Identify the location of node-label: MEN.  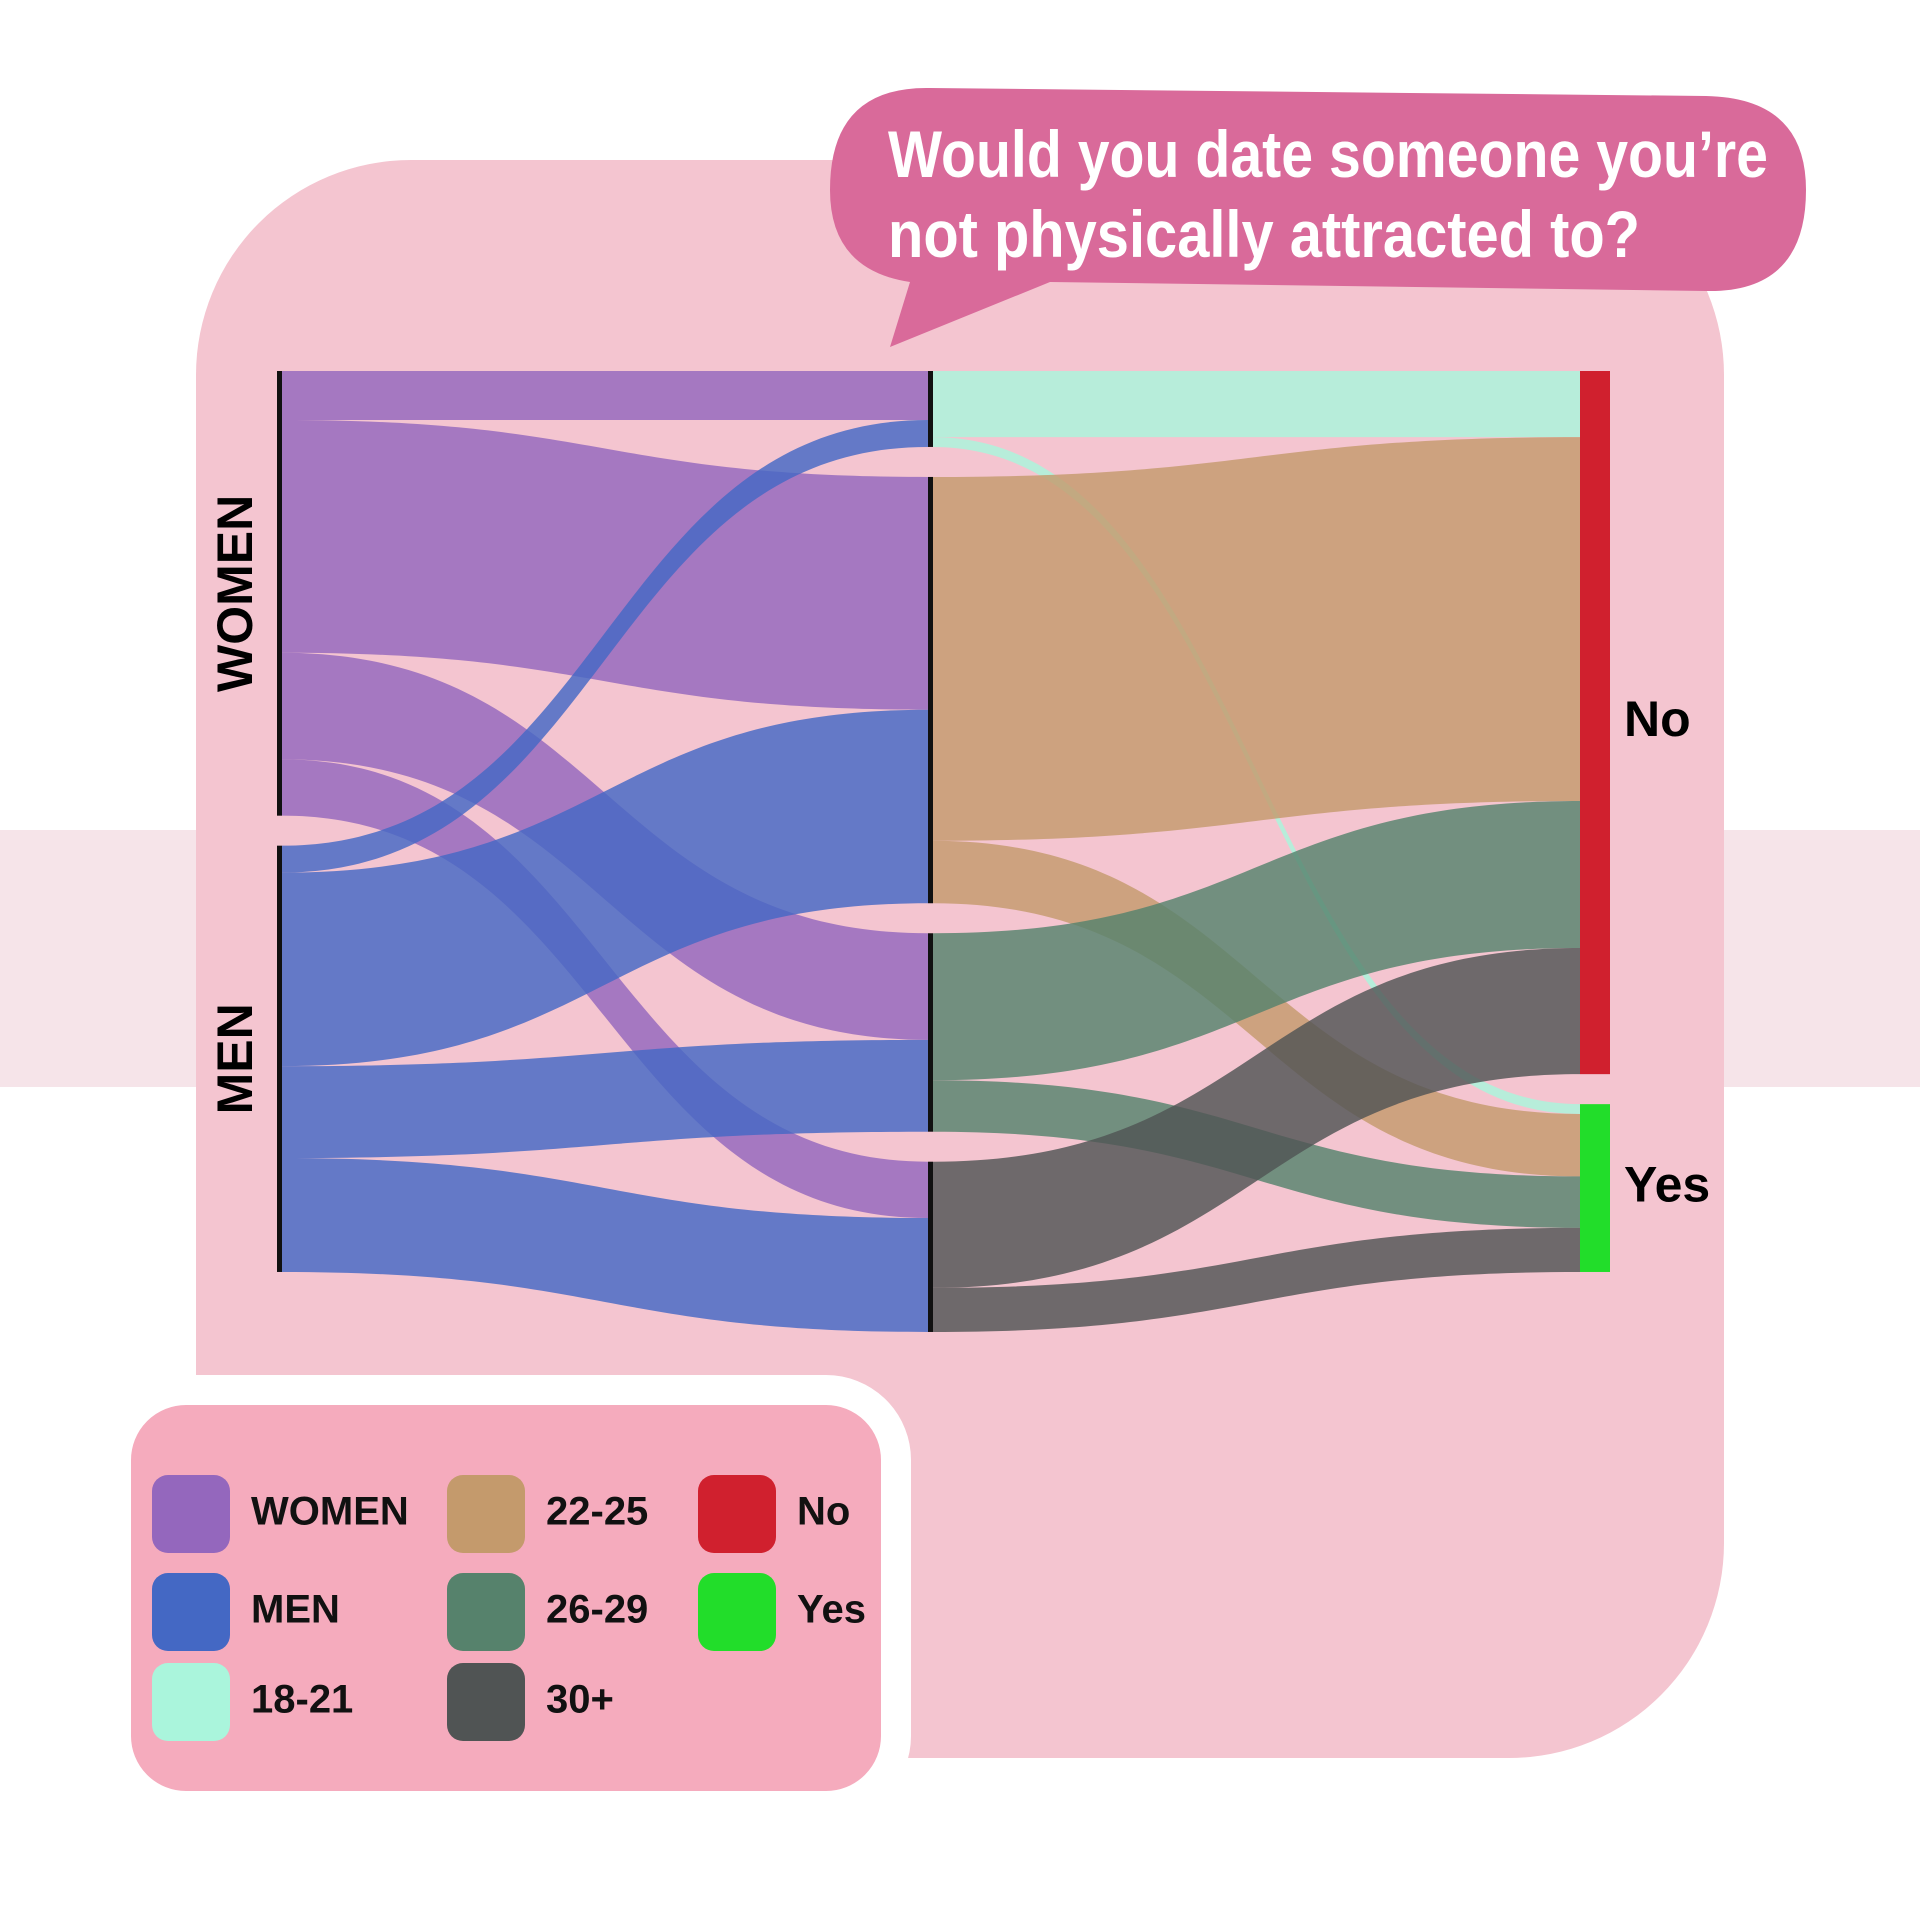
(235, 1058).